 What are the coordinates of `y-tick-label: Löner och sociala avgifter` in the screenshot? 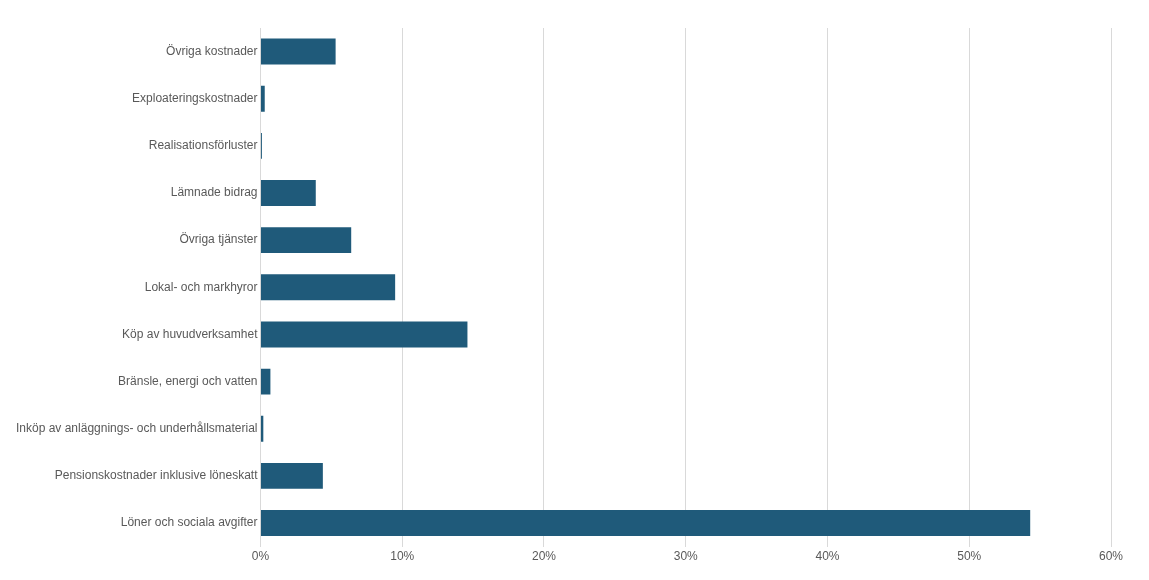 It's located at (189, 522).